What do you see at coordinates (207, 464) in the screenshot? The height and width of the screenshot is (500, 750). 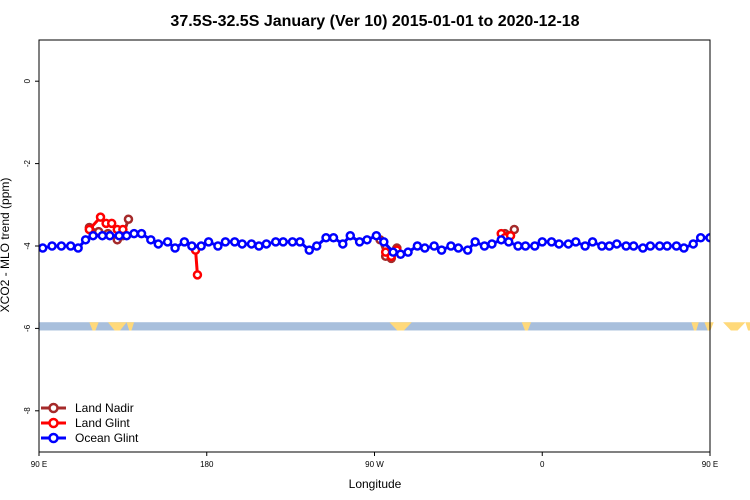 I see `x-tick-label: 180` at bounding box center [207, 464].